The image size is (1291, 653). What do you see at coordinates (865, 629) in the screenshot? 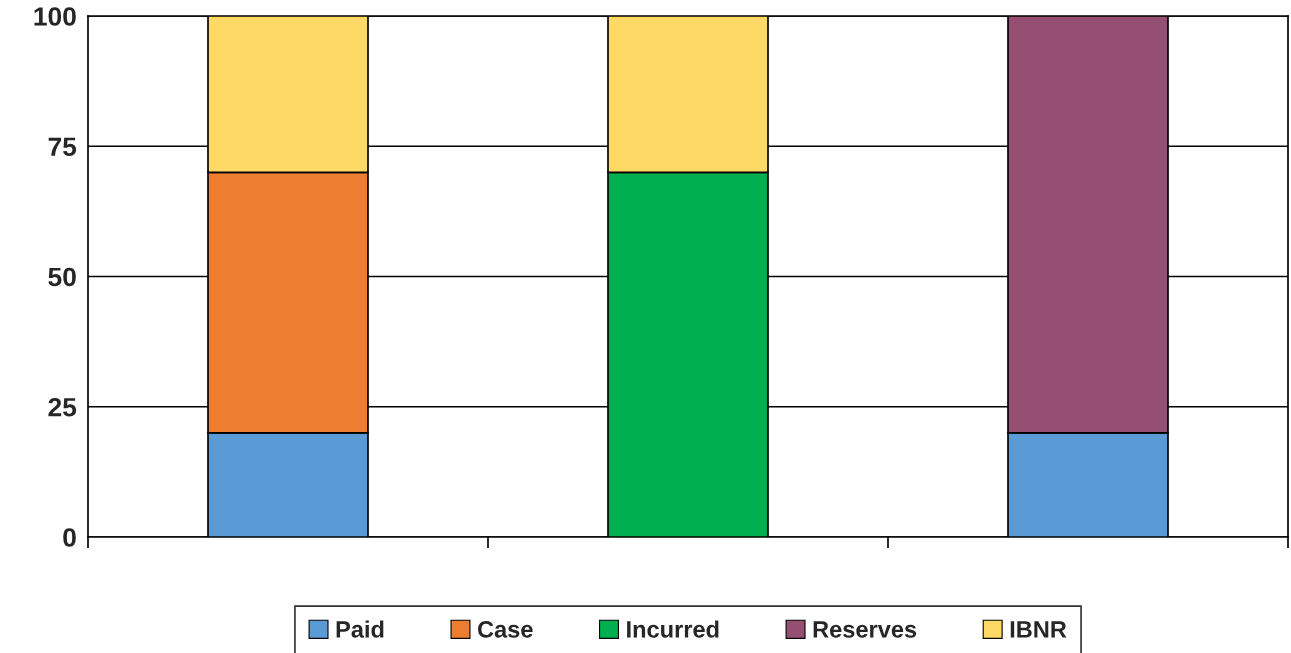
I see `legend-label: Reserves` at bounding box center [865, 629].